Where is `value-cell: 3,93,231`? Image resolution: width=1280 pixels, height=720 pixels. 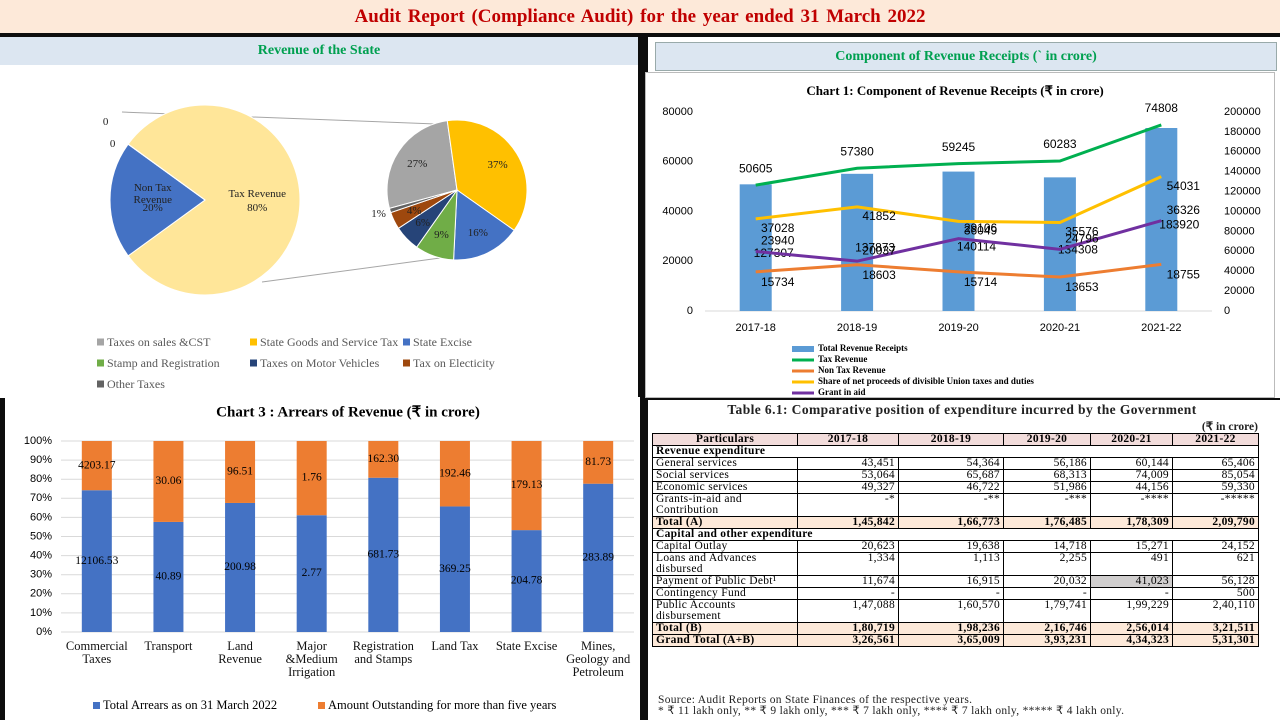 value-cell: 3,93,231 is located at coordinates (1047, 640).